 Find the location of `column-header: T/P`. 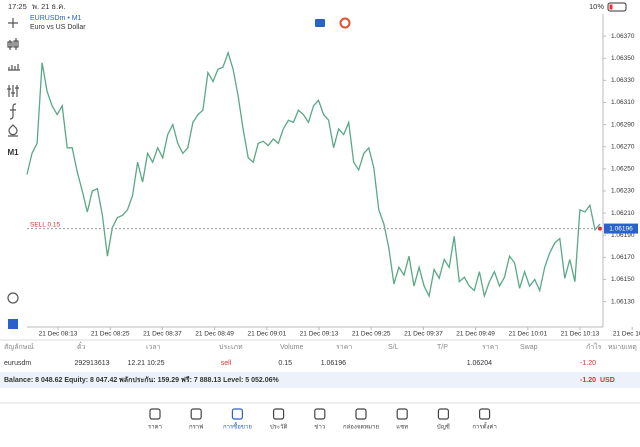

column-header: T/P is located at coordinates (442, 347).